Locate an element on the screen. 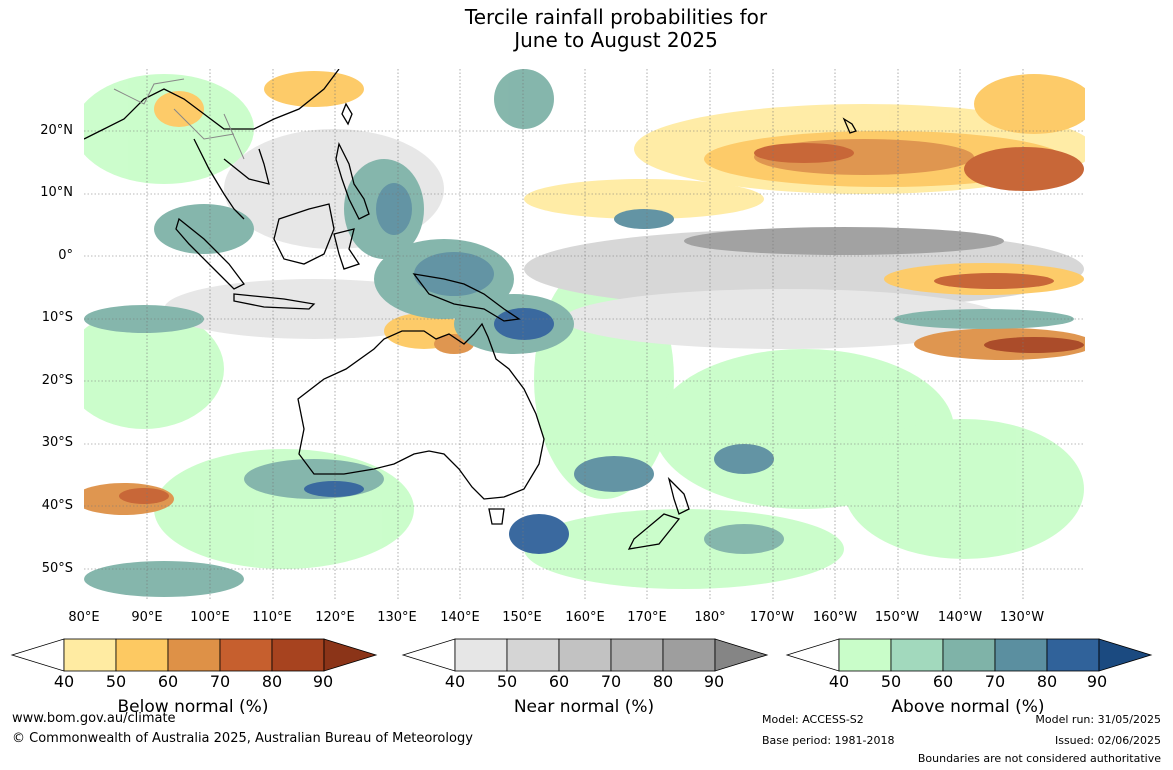 The width and height of the screenshot is (1173, 770). lat-label-10n: 10°N is located at coordinates (56, 192).